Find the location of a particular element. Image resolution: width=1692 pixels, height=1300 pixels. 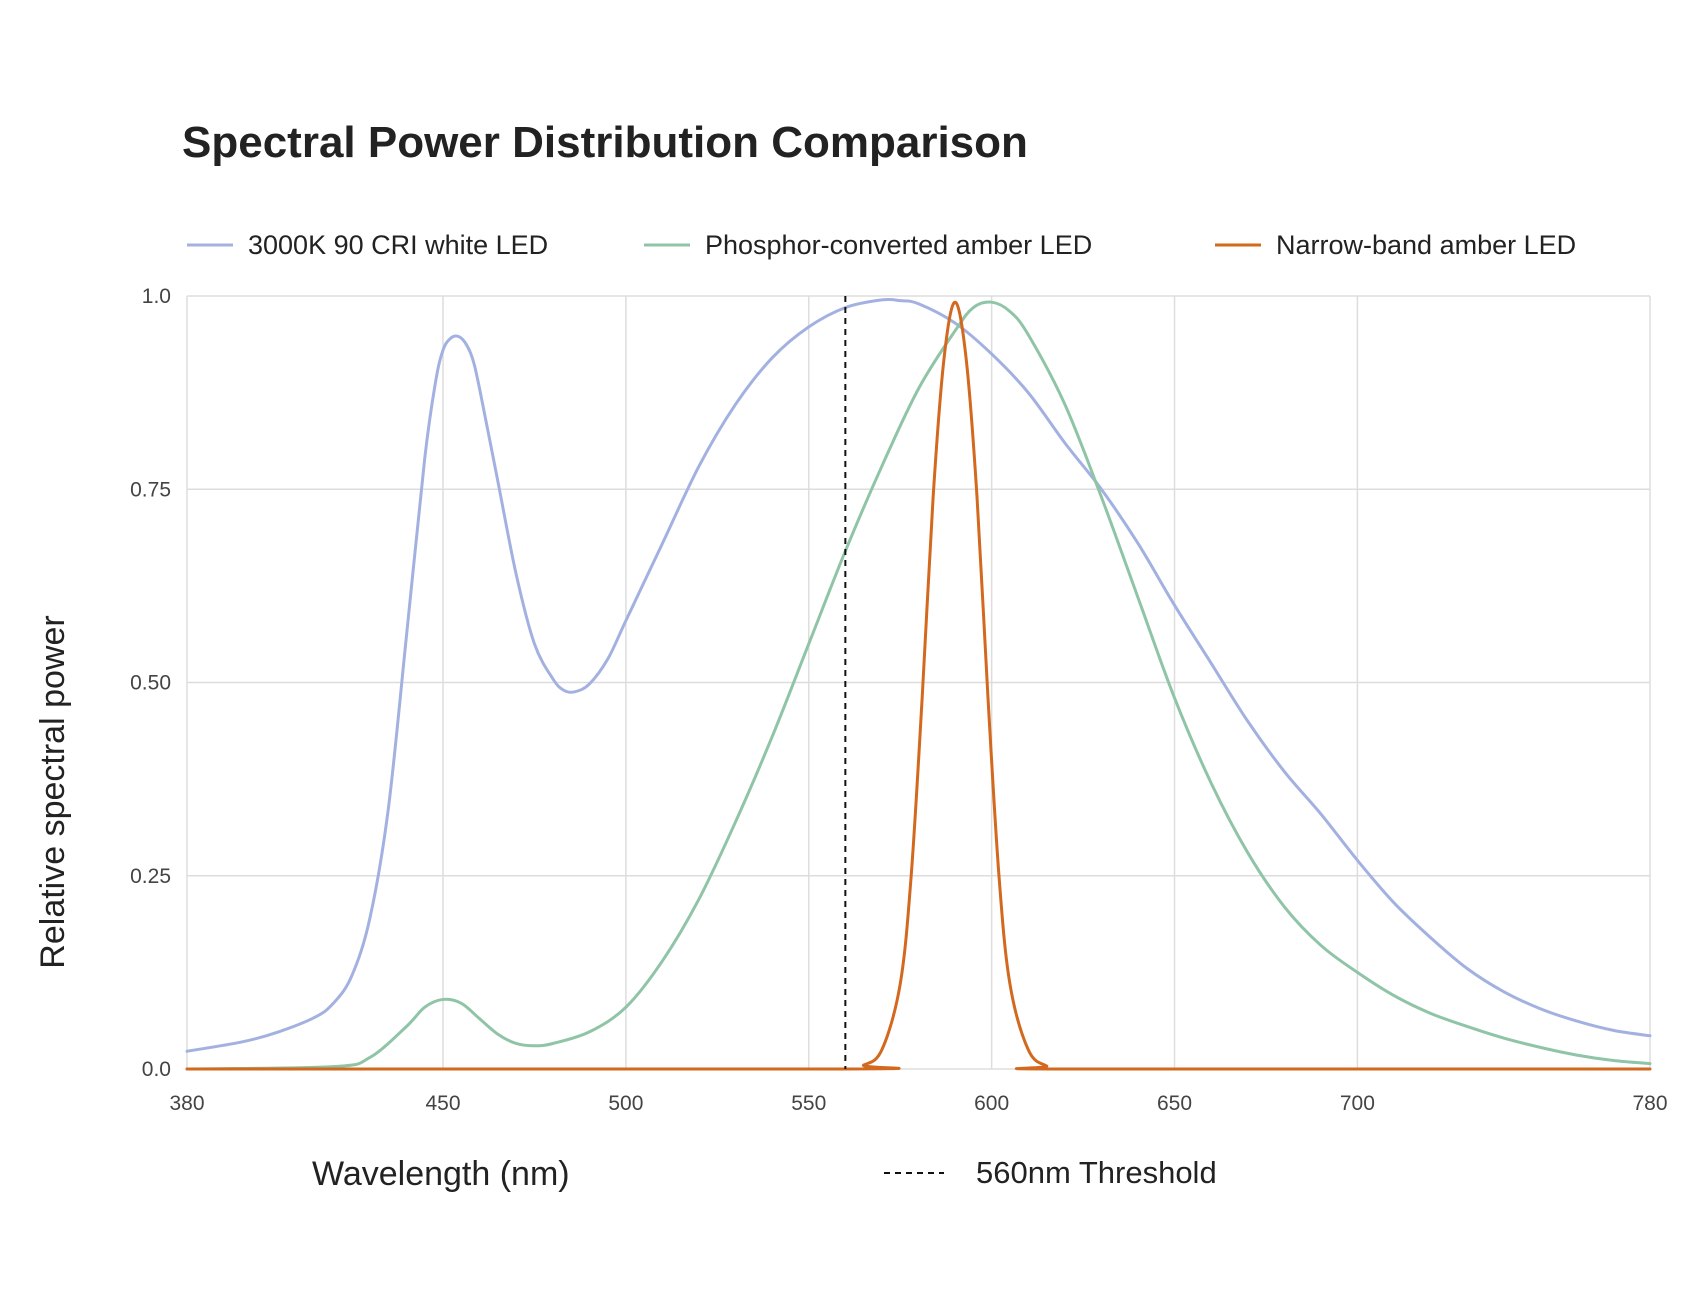

x-tick-label: 450 is located at coordinates (443, 1103).